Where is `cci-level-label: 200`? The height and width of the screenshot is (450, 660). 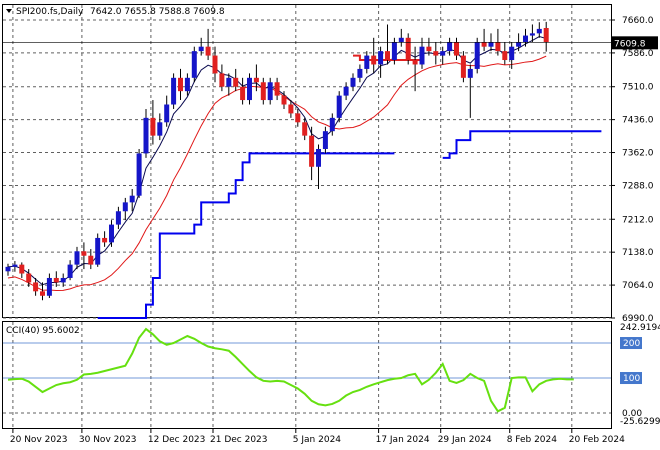 cci-level-label: 200 is located at coordinates (631, 344).